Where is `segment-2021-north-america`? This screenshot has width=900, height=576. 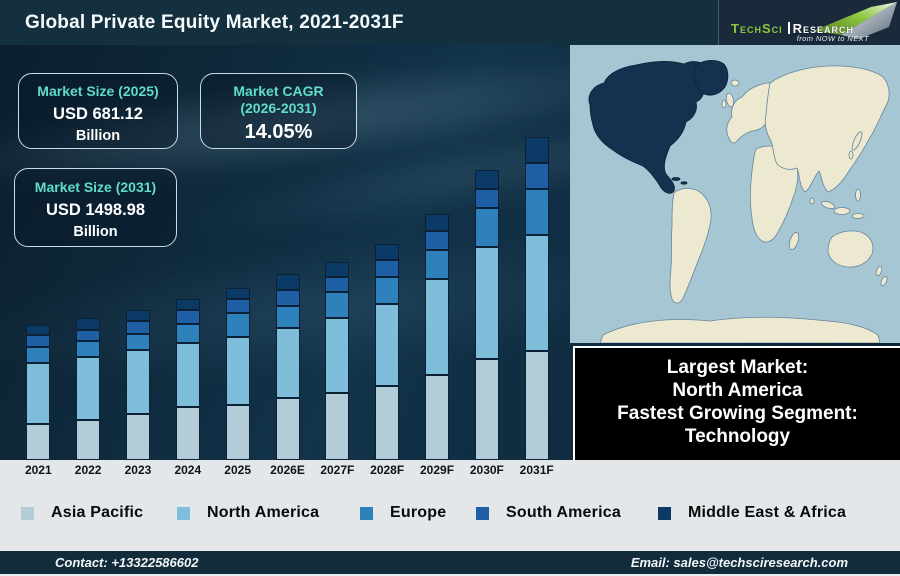
segment-2021-north-america is located at coordinates (38, 394).